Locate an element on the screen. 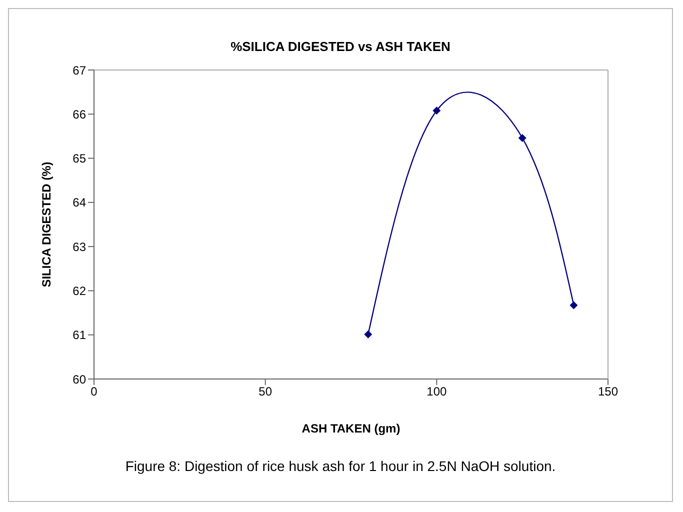 The image size is (683, 512). y-tick-label: 67 is located at coordinates (79, 70).